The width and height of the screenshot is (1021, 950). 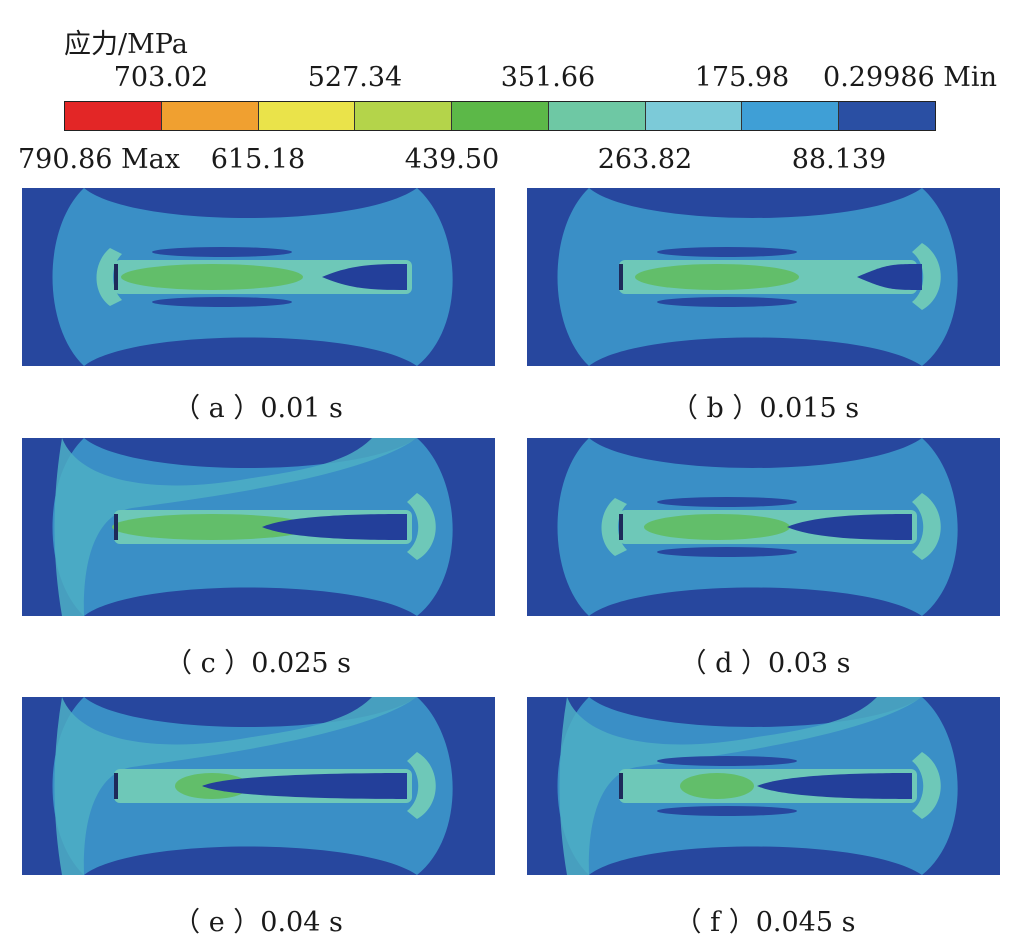 What do you see at coordinates (839, 159) in the screenshot?
I see `legend-tick-bottom: 88.139` at bounding box center [839, 159].